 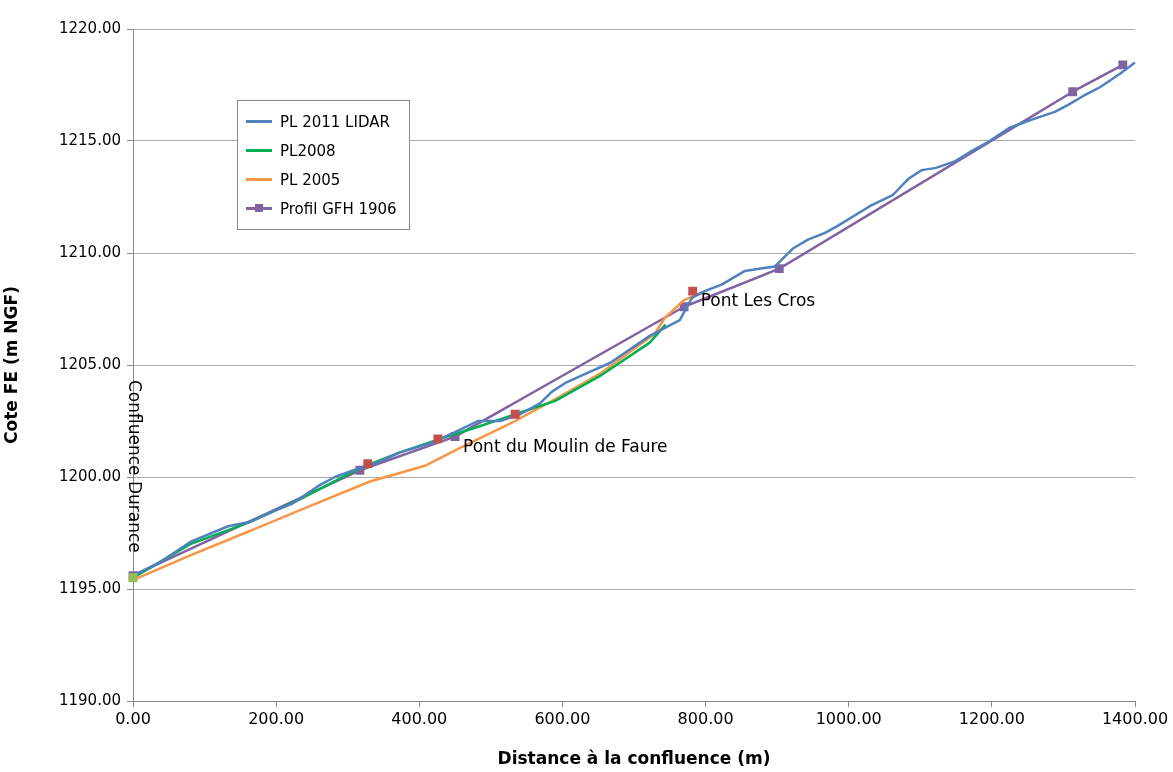 I want to click on y-tick-label: 1195.00, so click(x=89, y=587).